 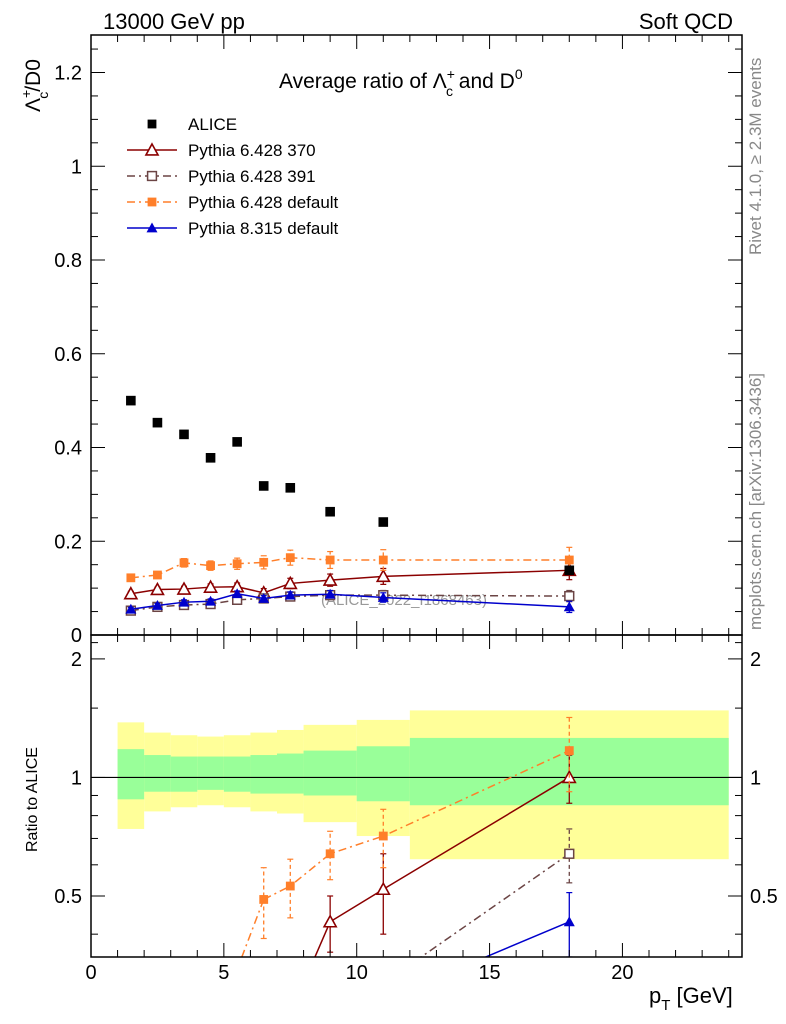 I want to click on rivet-version-label: Rivet 4.1.0, ≥ 2.3M events, so click(x=755, y=156).